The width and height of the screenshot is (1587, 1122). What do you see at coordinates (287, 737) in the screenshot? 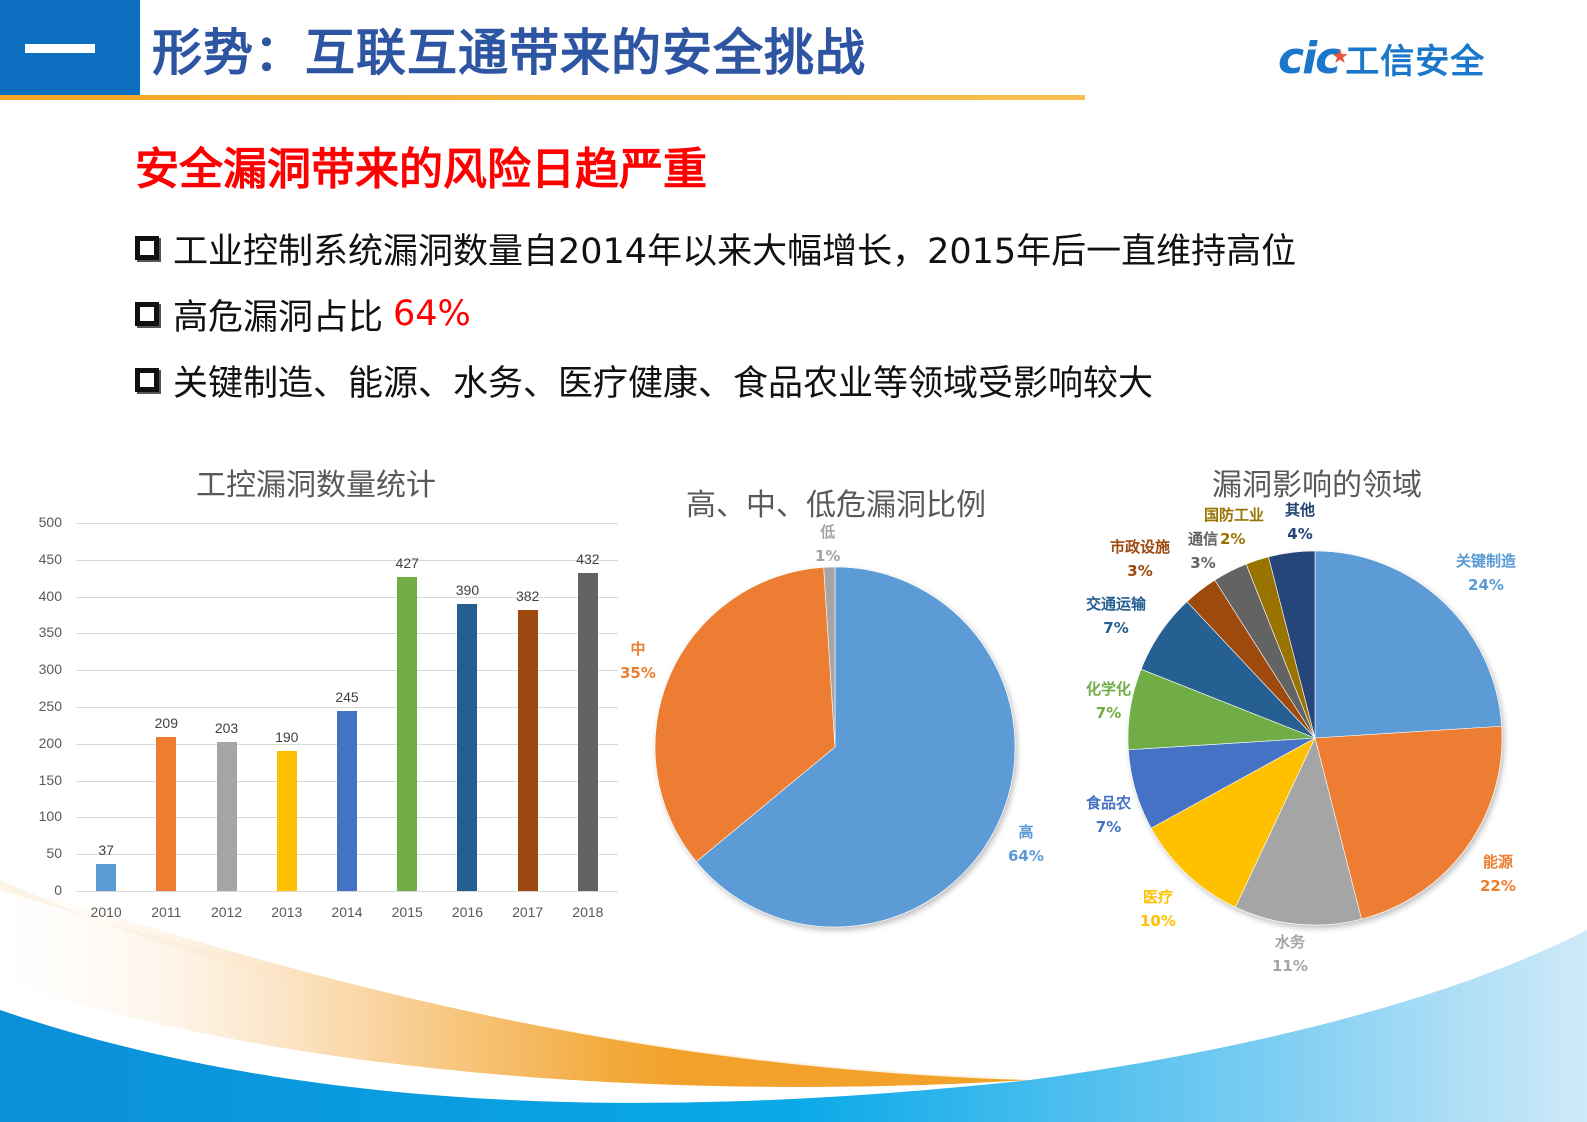
I see `bar-value-label: 190` at bounding box center [287, 737].